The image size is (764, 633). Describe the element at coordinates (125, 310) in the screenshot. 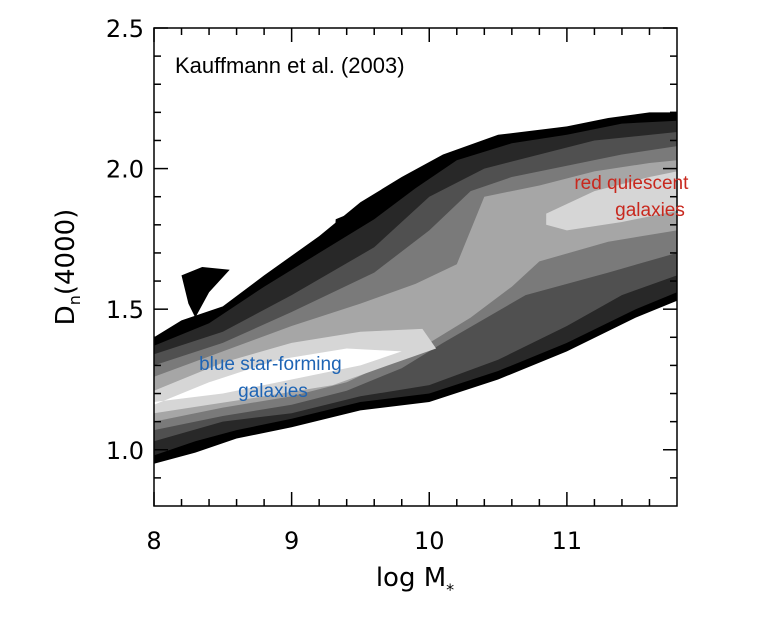

I see `y-tick-label: 1.5` at that location.